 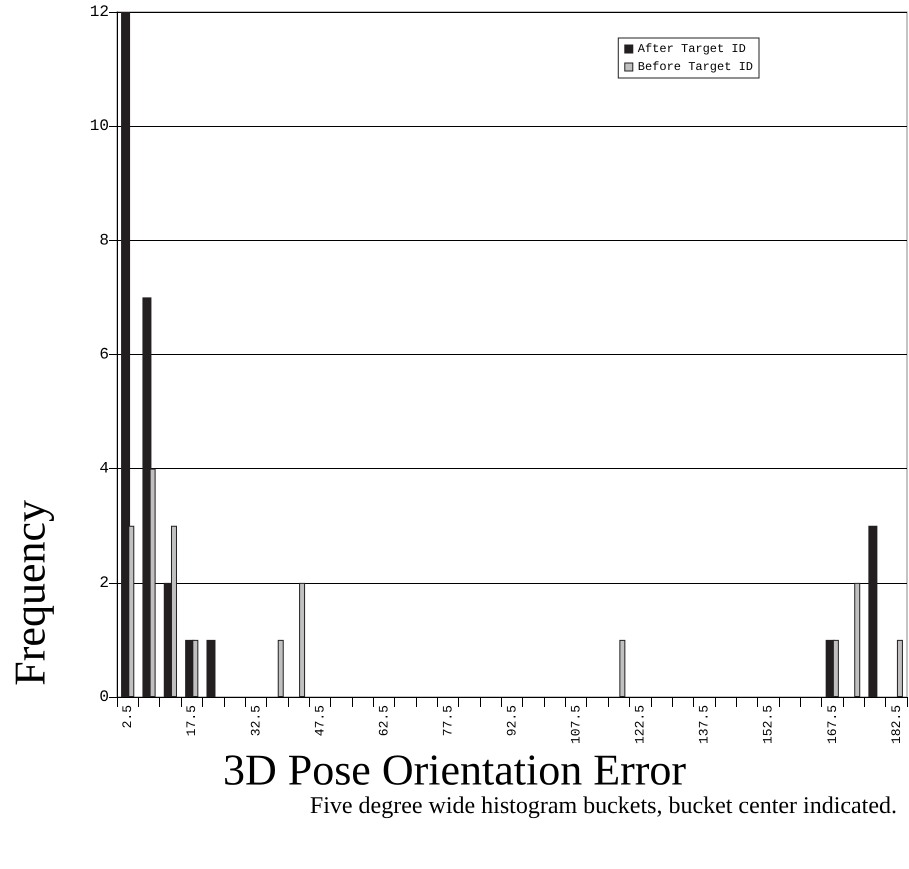 What do you see at coordinates (104, 583) in the screenshot?
I see `y-tick-label: 2` at bounding box center [104, 583].